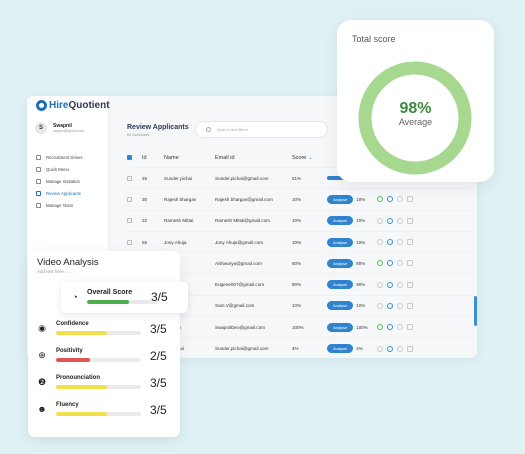 This screenshot has height=454, width=525. I want to click on metric-bar-fill, so click(73, 360).